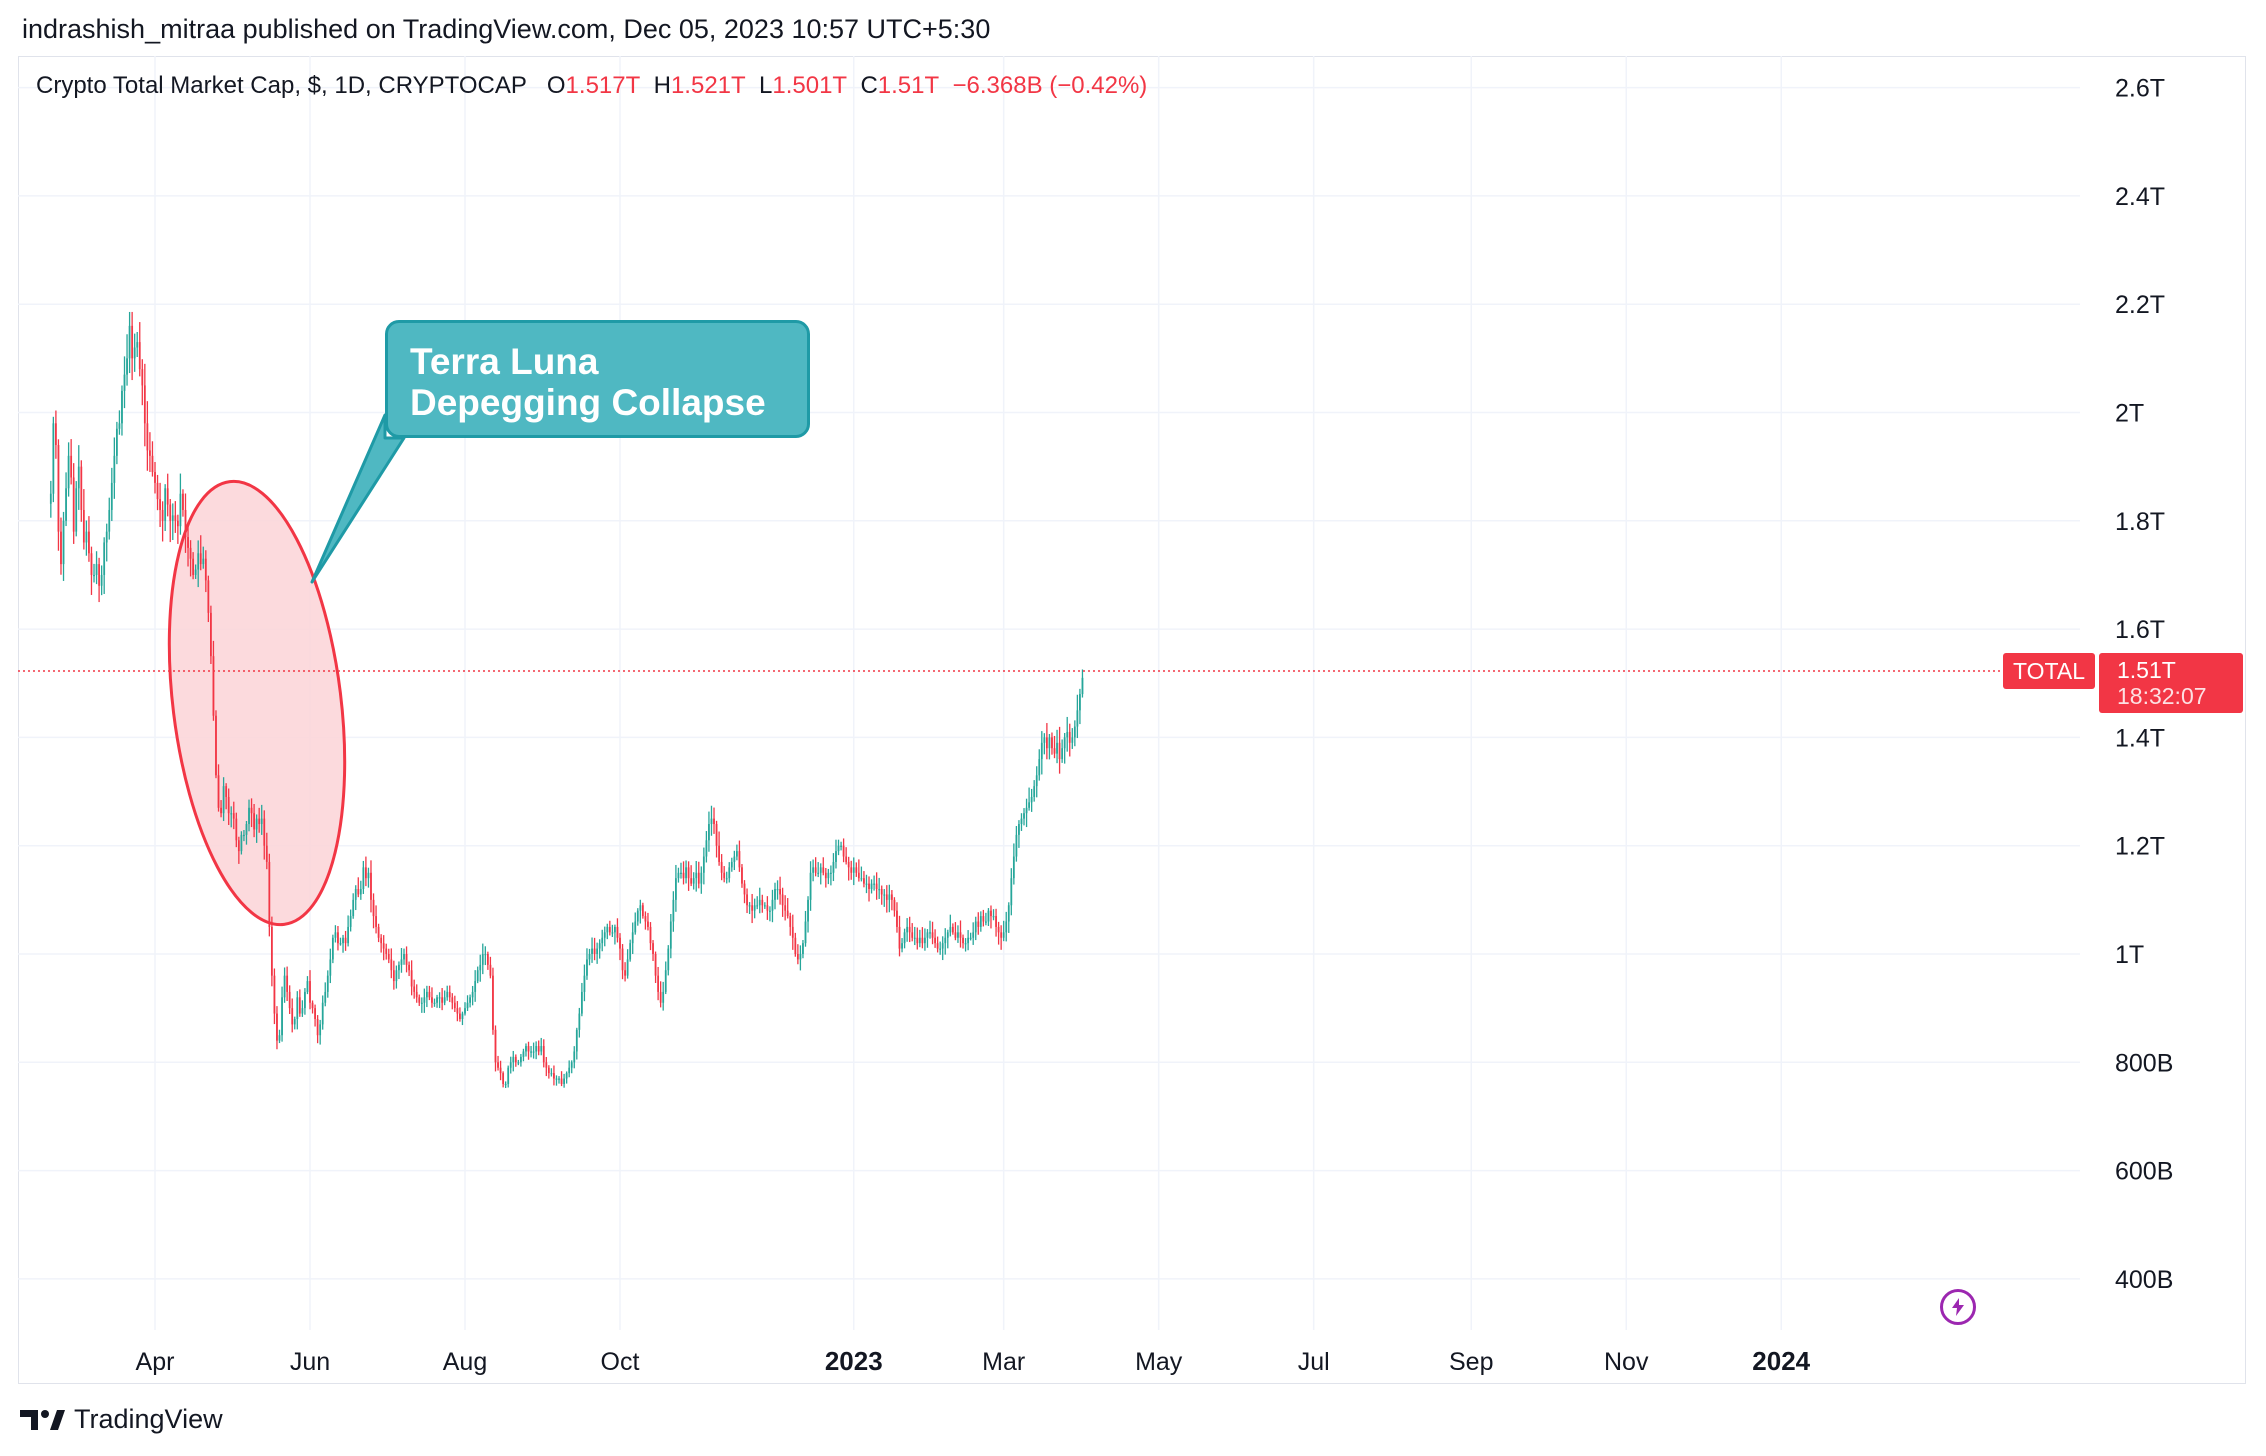 The image size is (2266, 1456). Describe the element at coordinates (597, 379) in the screenshot. I see `terra-luna-callout: Terra Luna Depegging Collapse` at that location.